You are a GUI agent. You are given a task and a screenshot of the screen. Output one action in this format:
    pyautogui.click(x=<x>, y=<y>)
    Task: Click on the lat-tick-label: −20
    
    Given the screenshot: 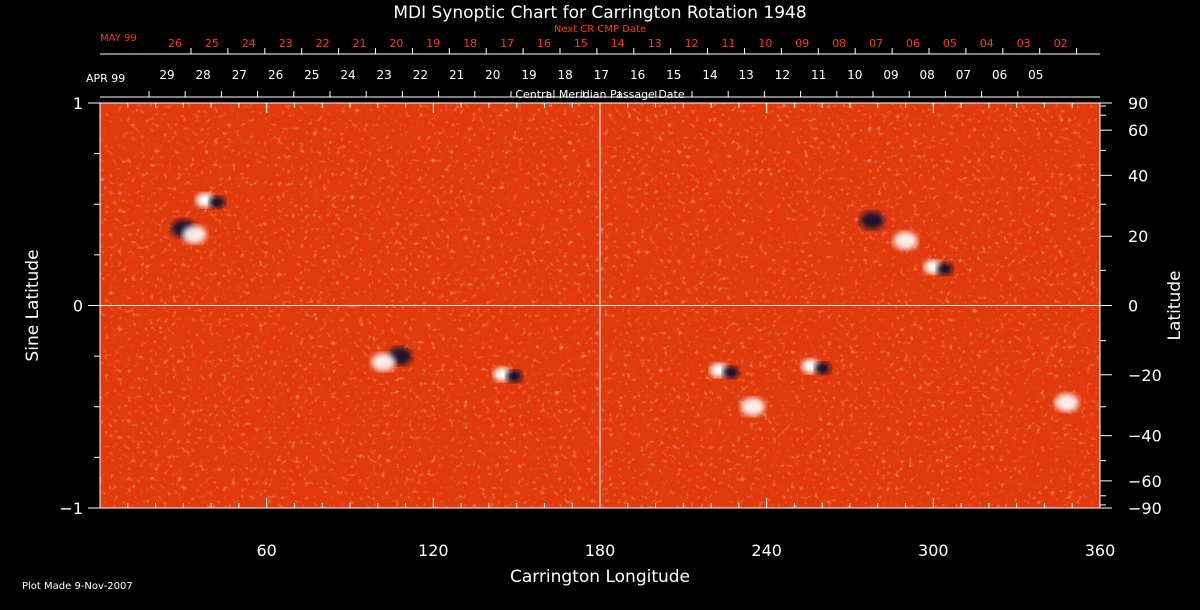 What is the action you would take?
    pyautogui.click(x=1145, y=375)
    